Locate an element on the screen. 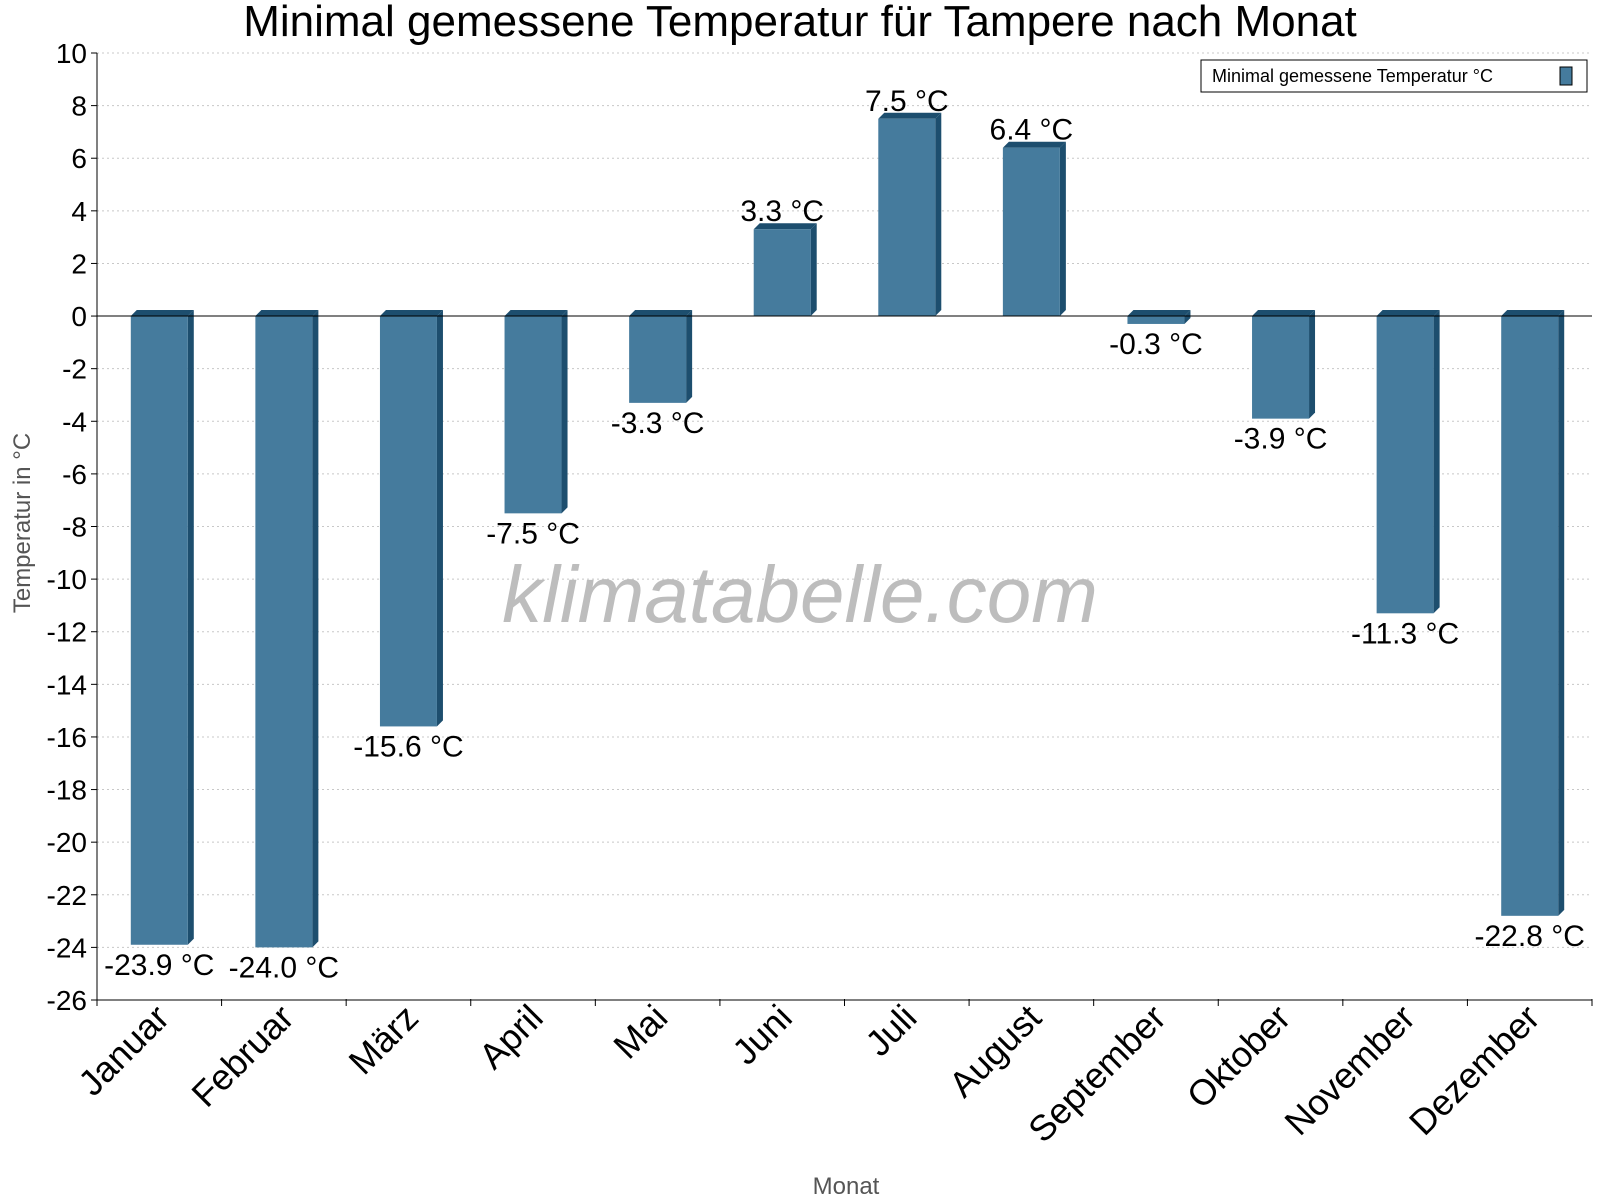 The width and height of the screenshot is (1600, 1200). y-tick-label: 2 is located at coordinates (79, 263).